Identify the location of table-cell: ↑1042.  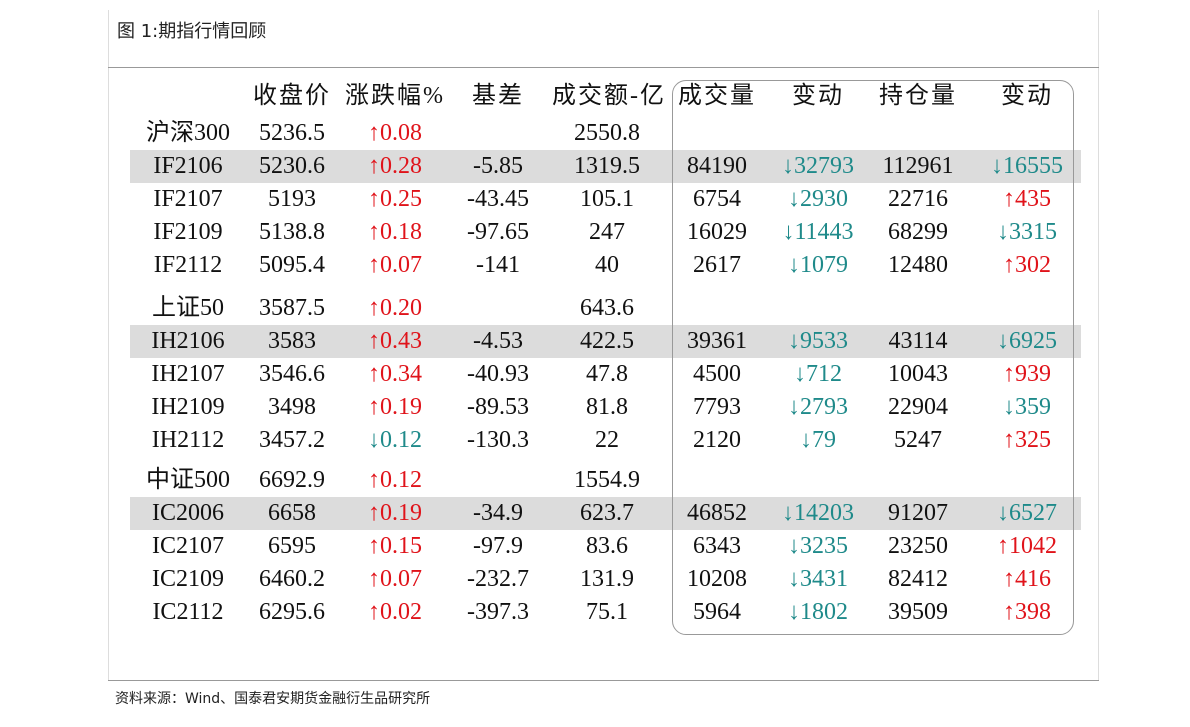
(1027, 546).